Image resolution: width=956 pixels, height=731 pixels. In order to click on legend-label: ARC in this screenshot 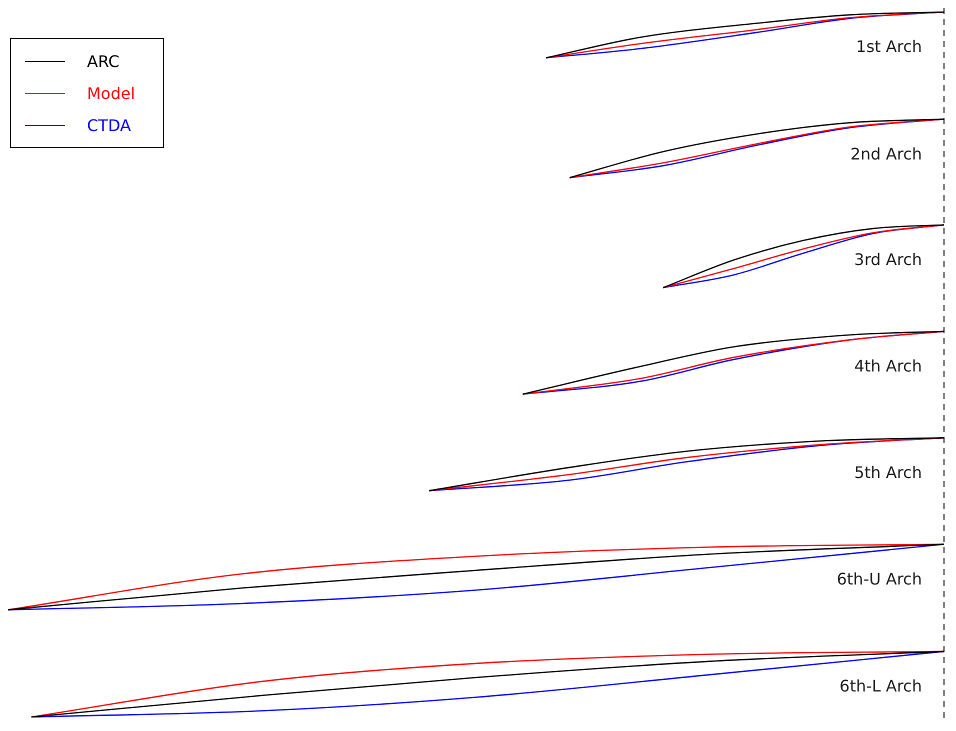, I will do `click(103, 61)`.